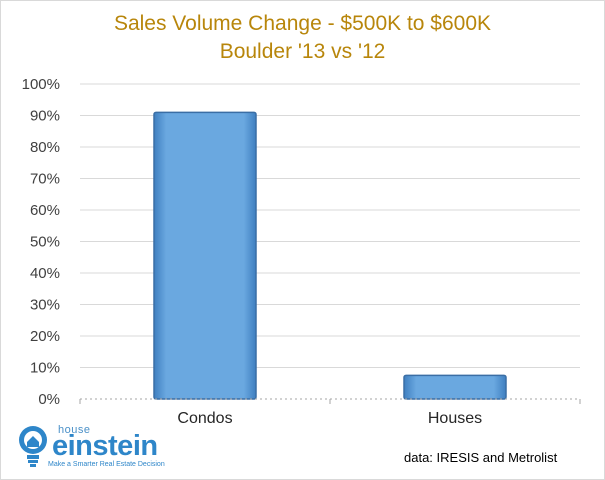 The image size is (605, 480). What do you see at coordinates (45, 147) in the screenshot?
I see `y-tick-label: 80%` at bounding box center [45, 147].